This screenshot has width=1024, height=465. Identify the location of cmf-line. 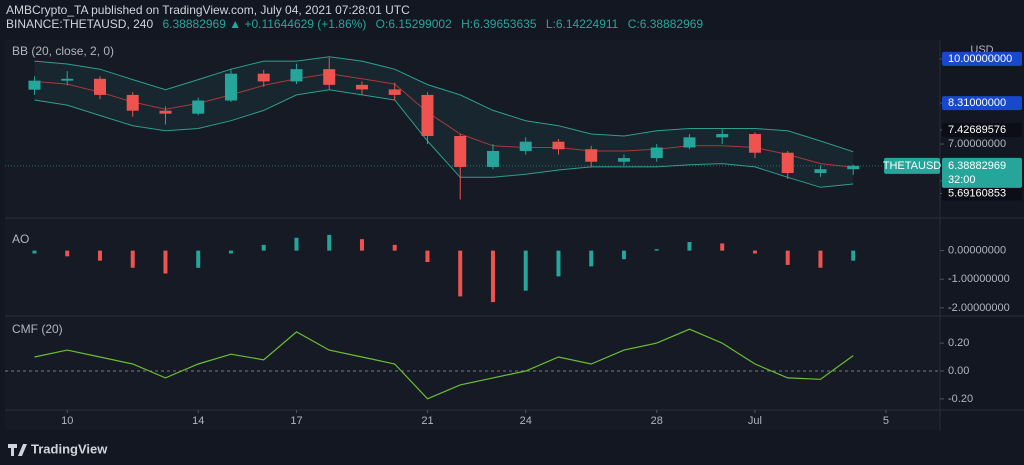
(444, 364).